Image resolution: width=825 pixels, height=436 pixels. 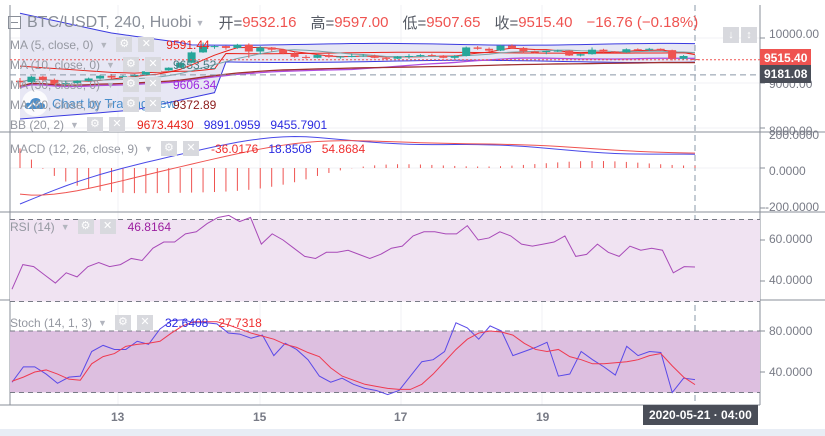 What do you see at coordinates (194, 84) in the screenshot?
I see `ma30-value: 9606.34` at bounding box center [194, 84].